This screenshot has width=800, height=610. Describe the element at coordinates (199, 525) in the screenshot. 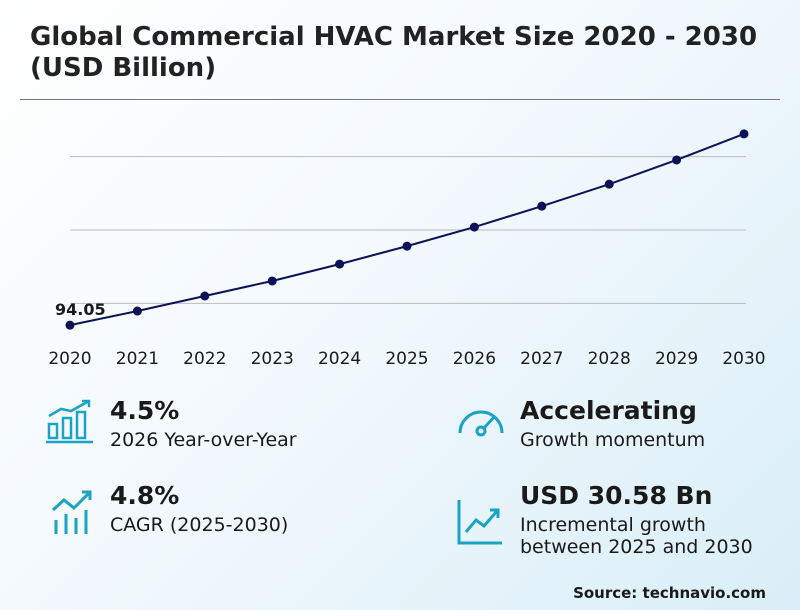

I see `stat-label: CAGR (2025-2030)` at that location.